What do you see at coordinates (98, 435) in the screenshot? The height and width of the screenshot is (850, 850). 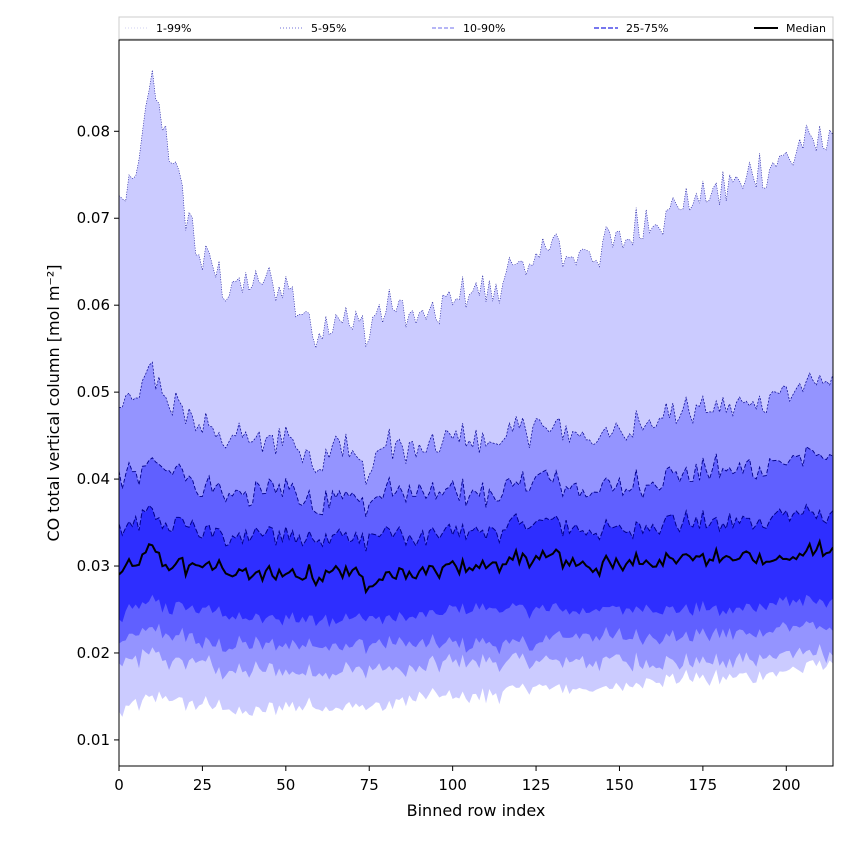 I see `y-axis: 0.01 0.02 0.03 0.04 0.05 0.06 0.07 0.08` at bounding box center [98, 435].